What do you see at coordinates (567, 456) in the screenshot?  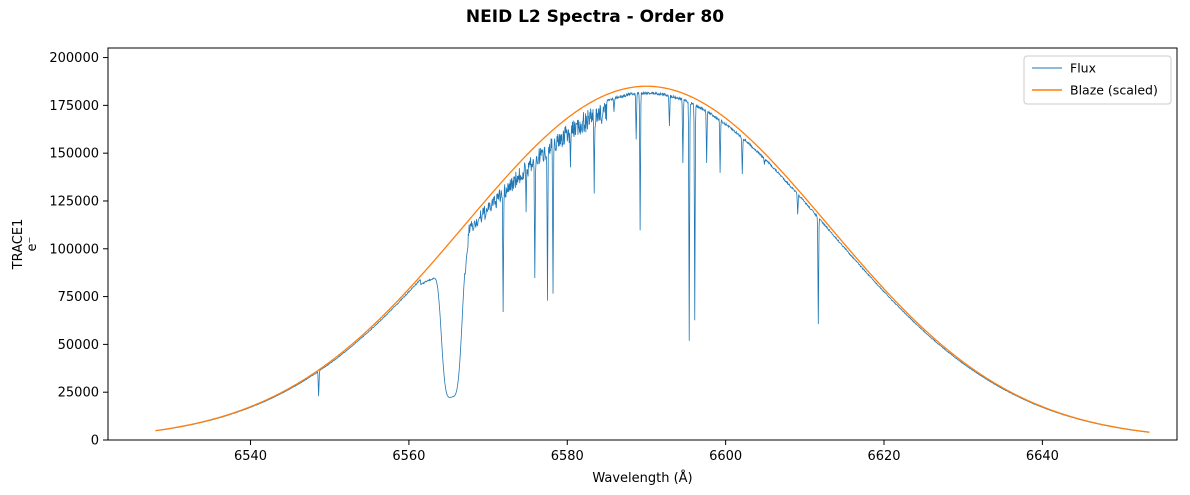 I see `x-tick-label-6580: 6580` at bounding box center [567, 456].